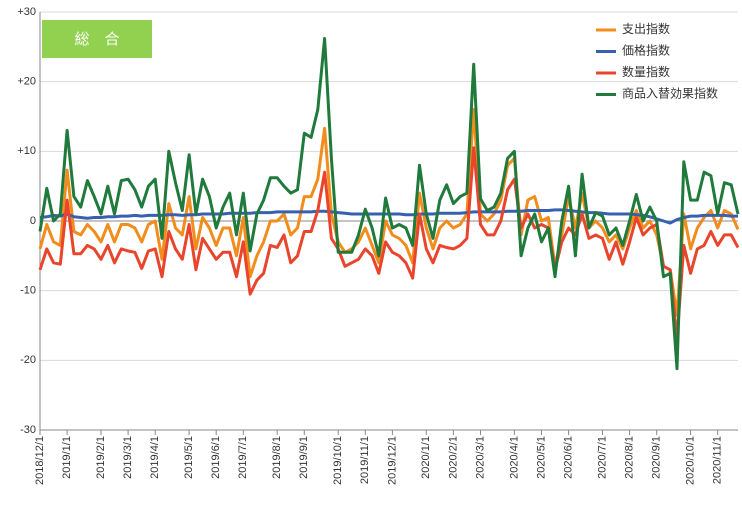 Image resolution: width=742 pixels, height=510 pixels. What do you see at coordinates (277, 457) in the screenshot?
I see `x-tick-label: 2019/8/1` at bounding box center [277, 457].